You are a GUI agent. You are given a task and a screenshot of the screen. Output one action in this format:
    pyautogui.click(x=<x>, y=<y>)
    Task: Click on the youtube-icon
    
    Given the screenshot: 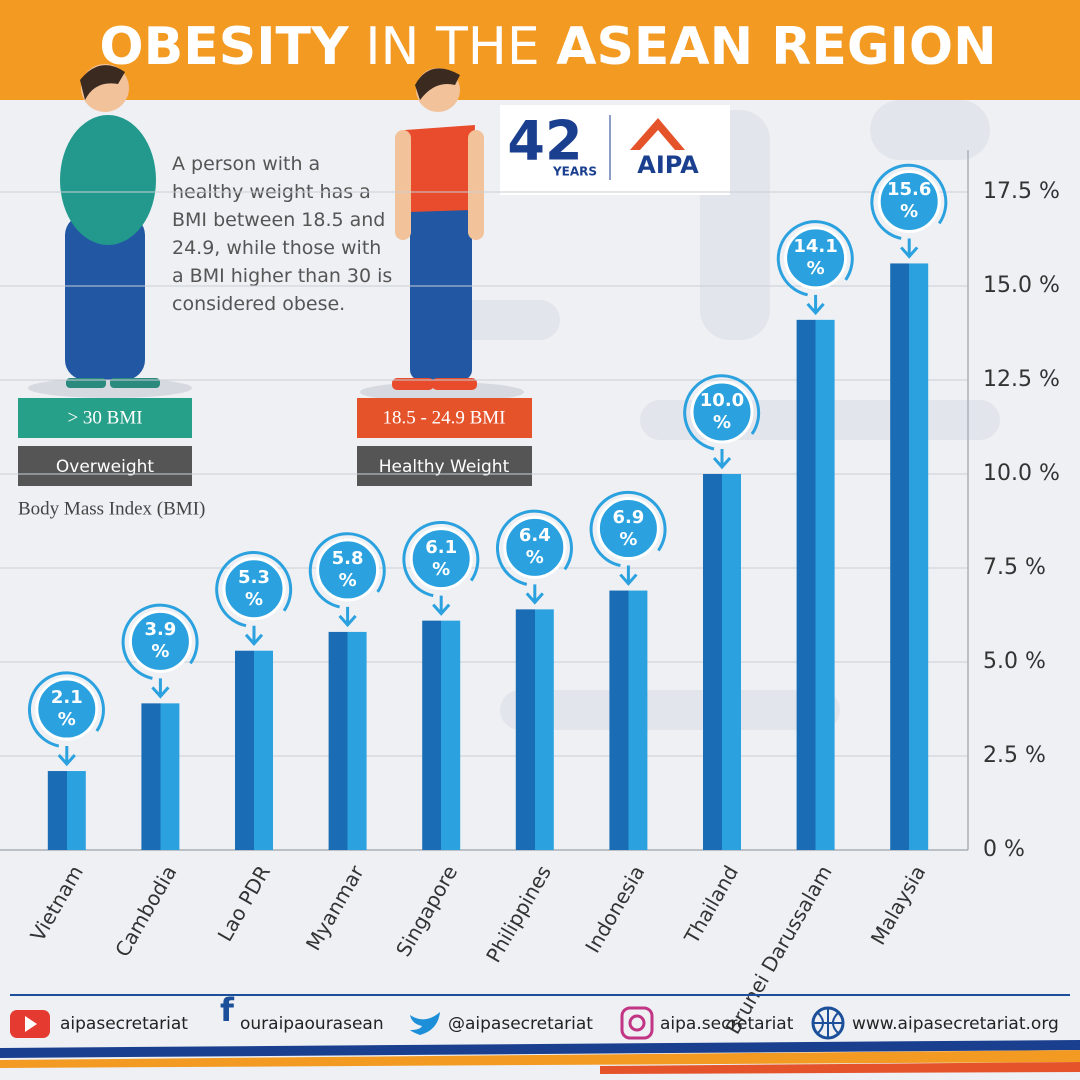 What is the action you would take?
    pyautogui.click(x=31, y=1024)
    